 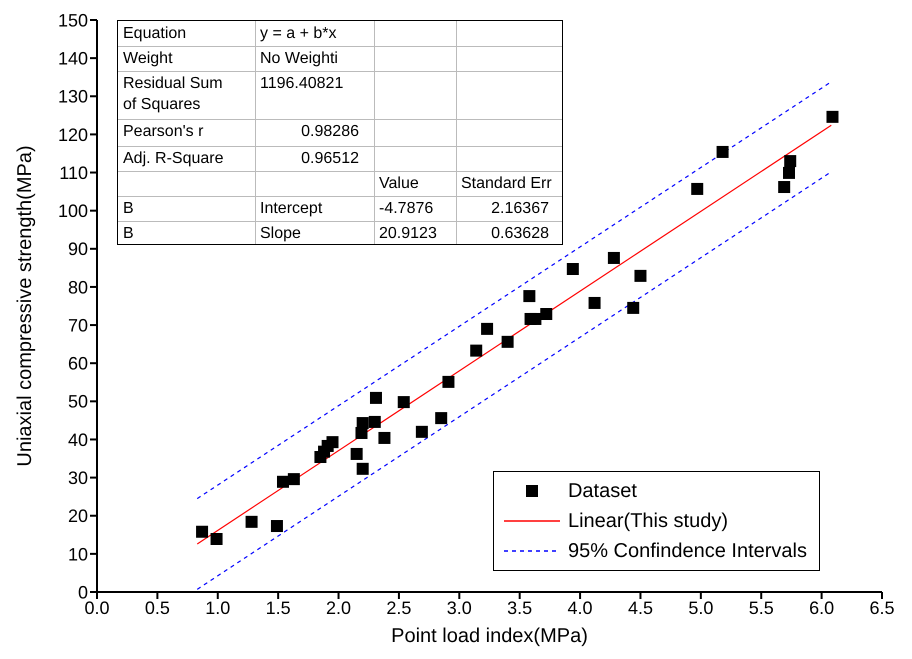 What do you see at coordinates (157, 608) in the screenshot?
I see `x-tick-label: 0.5` at bounding box center [157, 608].